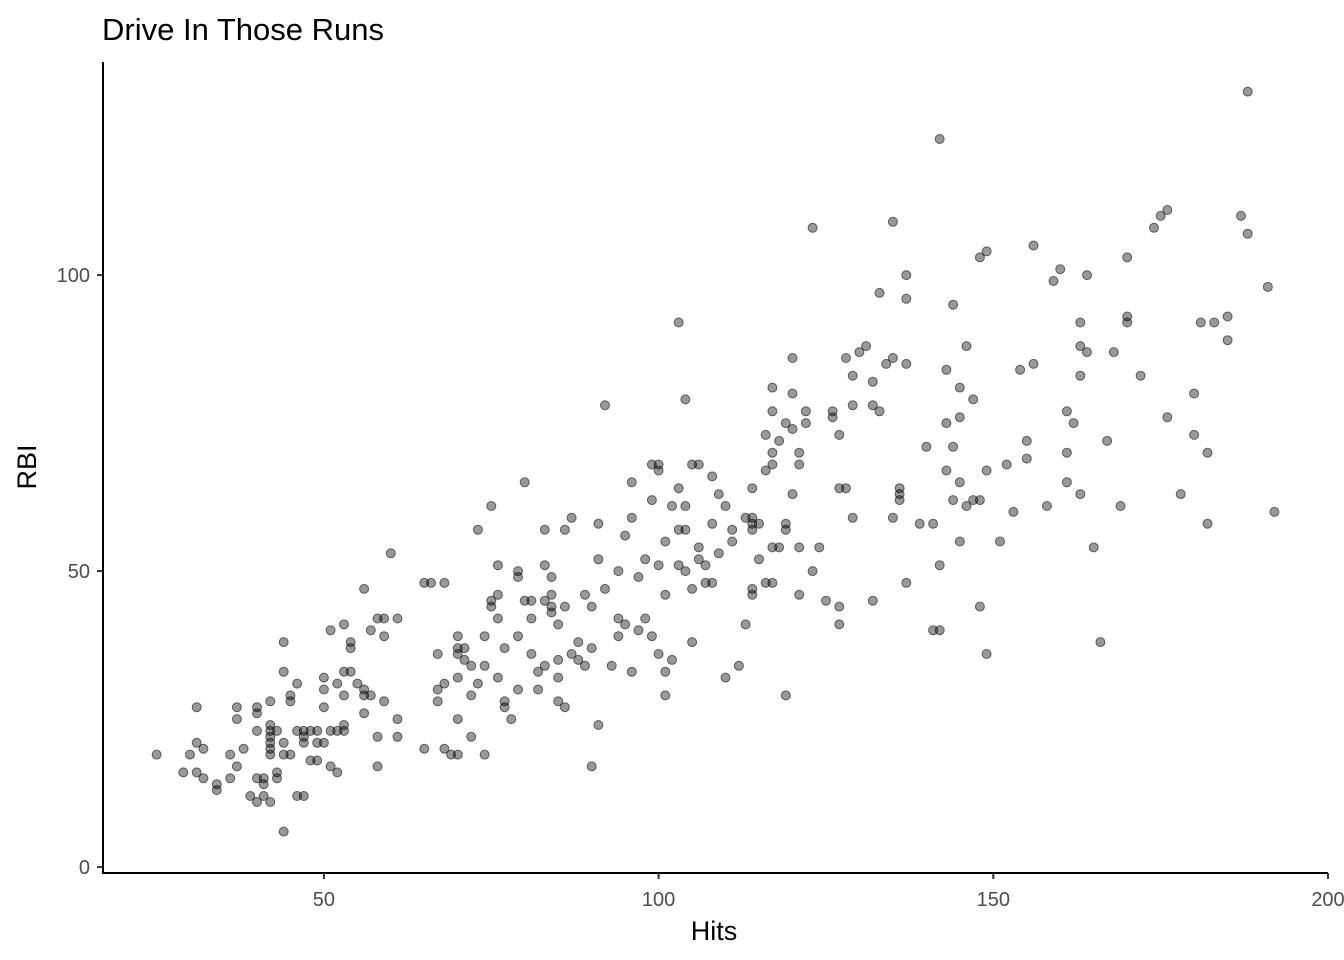  What do you see at coordinates (714, 931) in the screenshot?
I see `x-axis-title: Hits` at bounding box center [714, 931].